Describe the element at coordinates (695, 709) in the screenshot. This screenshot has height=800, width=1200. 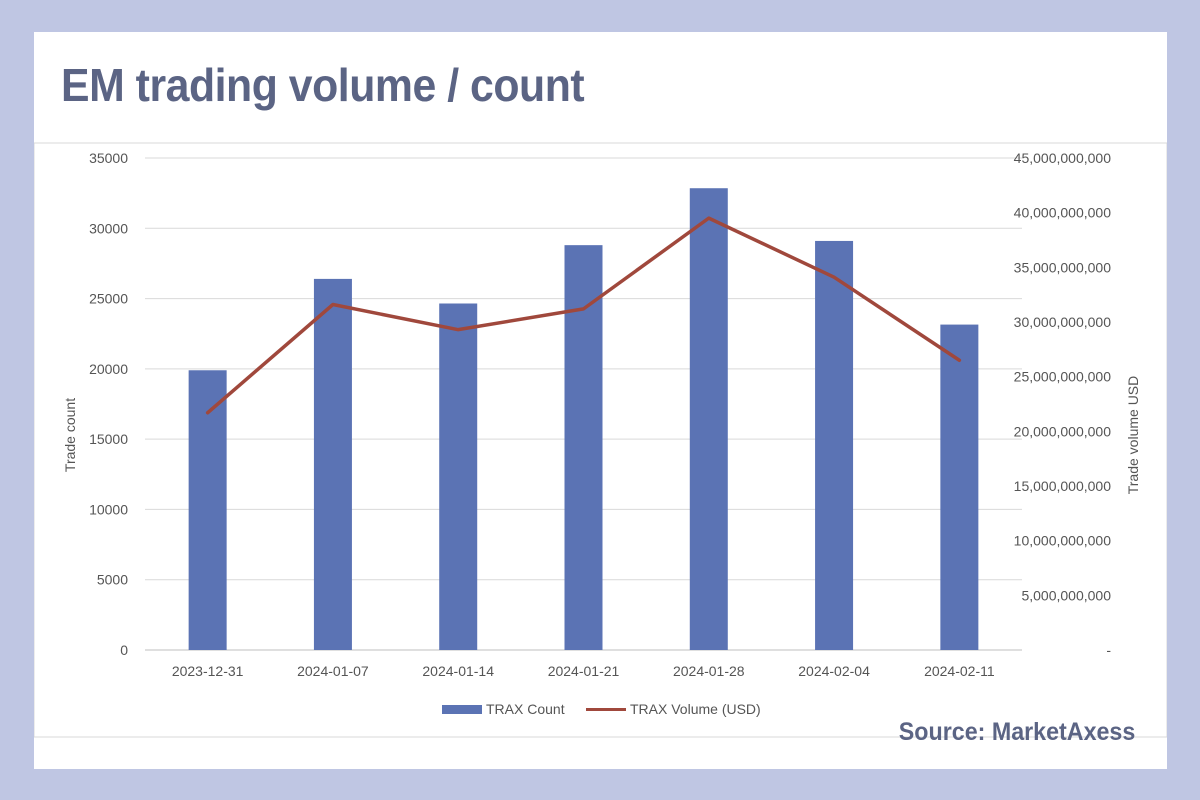
I see `legend-label-volume: TRAX Volume (USD)` at that location.